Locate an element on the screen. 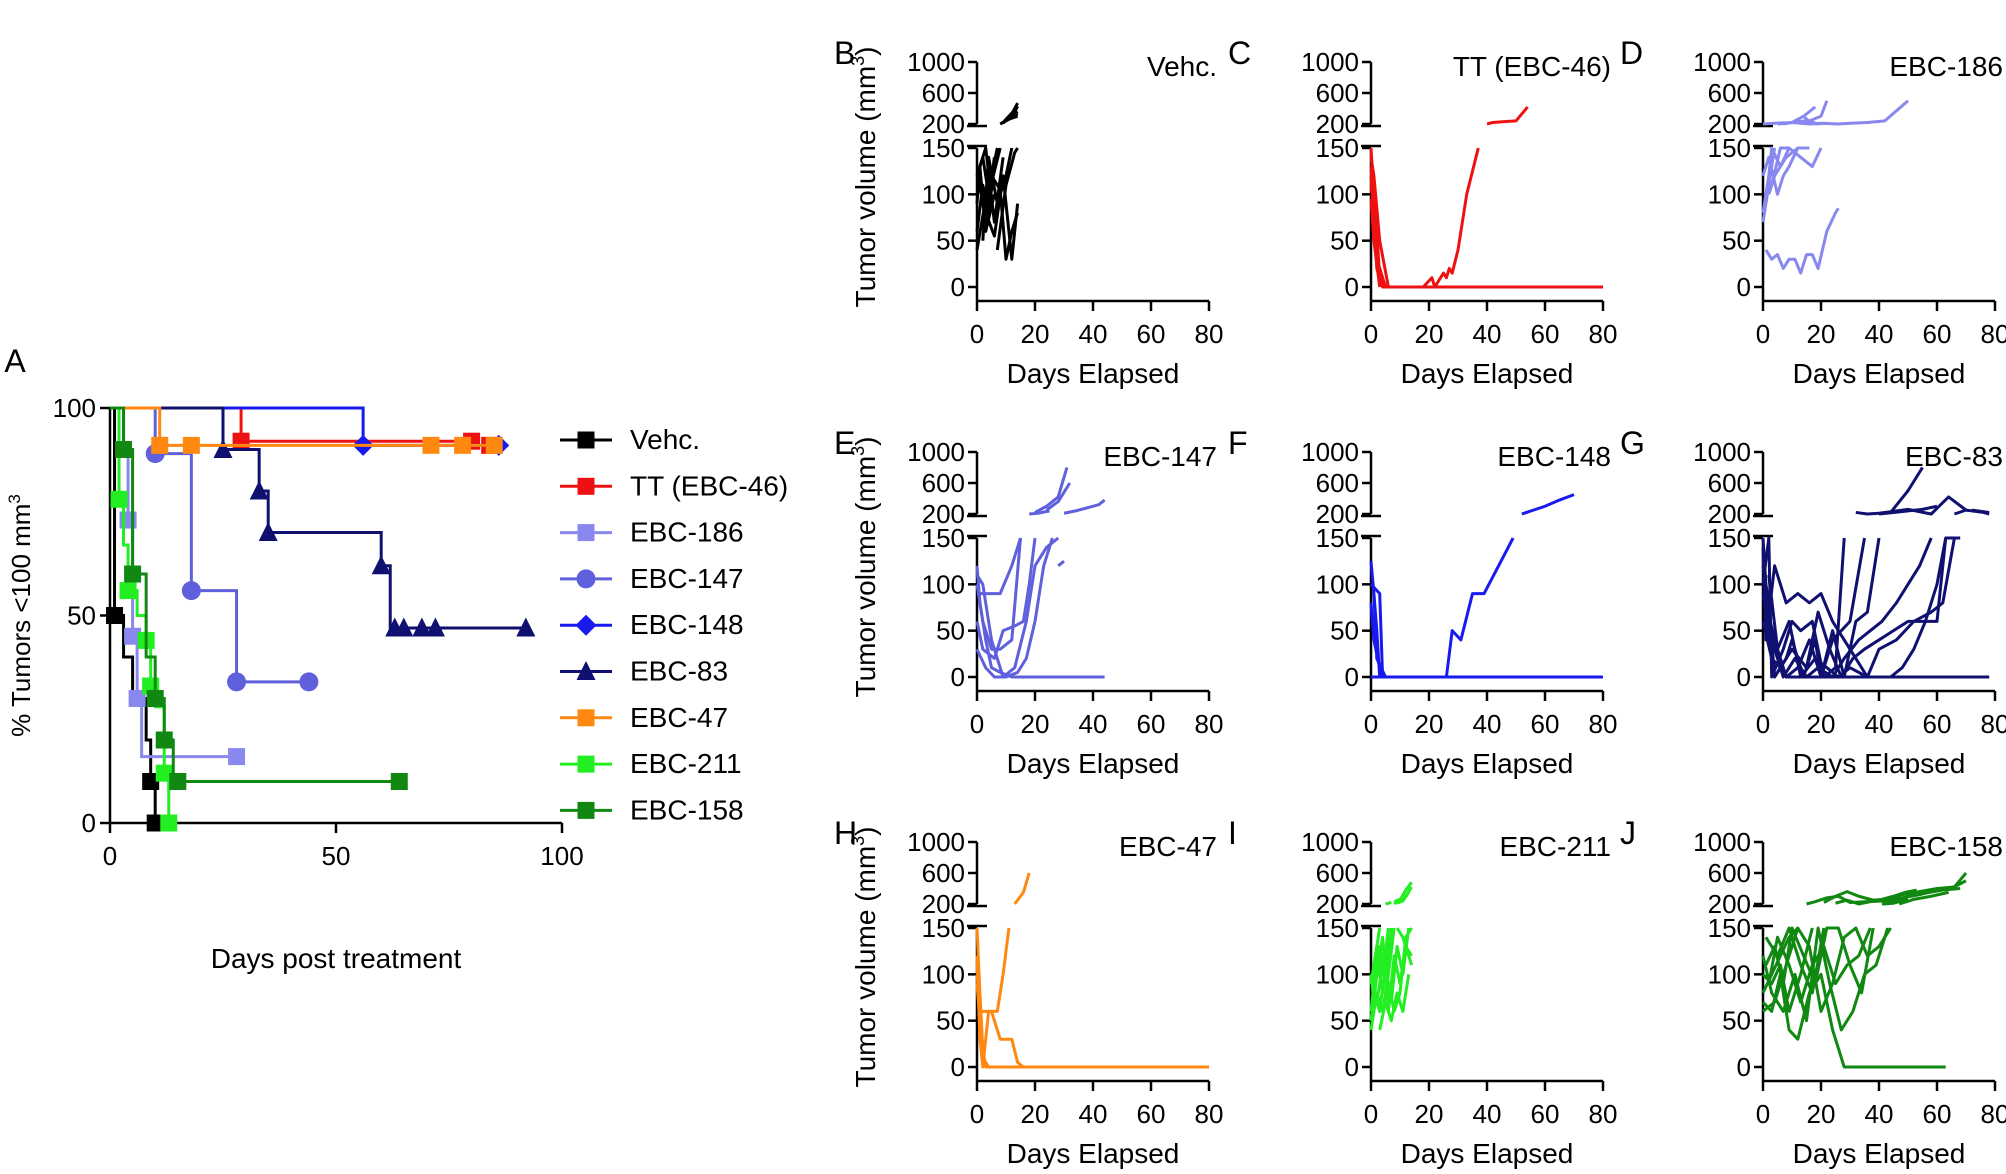  x-tick-label-a: 50 is located at coordinates (336, 856).